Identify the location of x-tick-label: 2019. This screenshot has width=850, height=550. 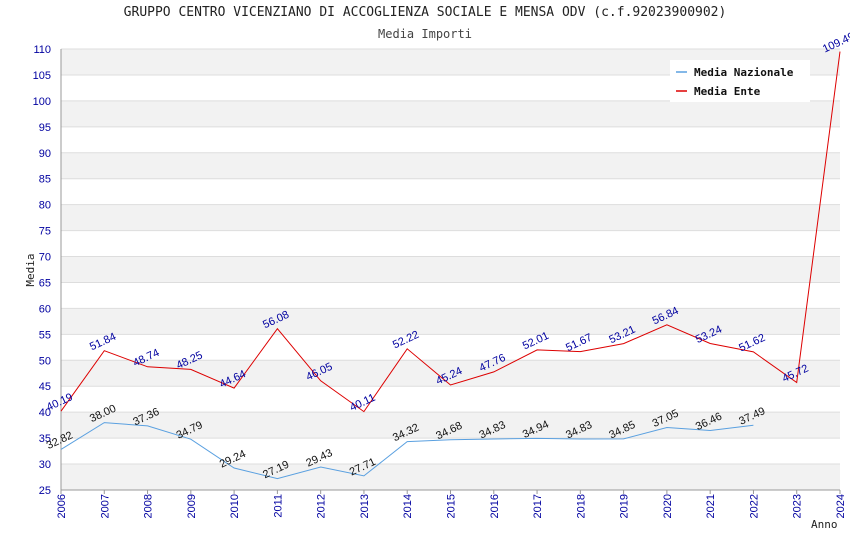
(625, 506).